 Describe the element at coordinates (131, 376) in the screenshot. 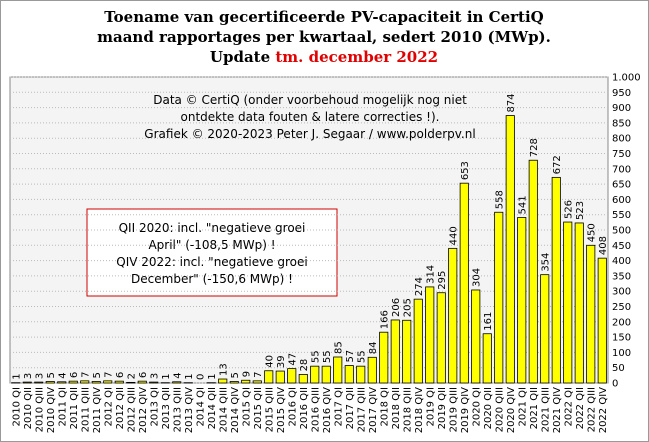

I see `data-label: 2` at that location.